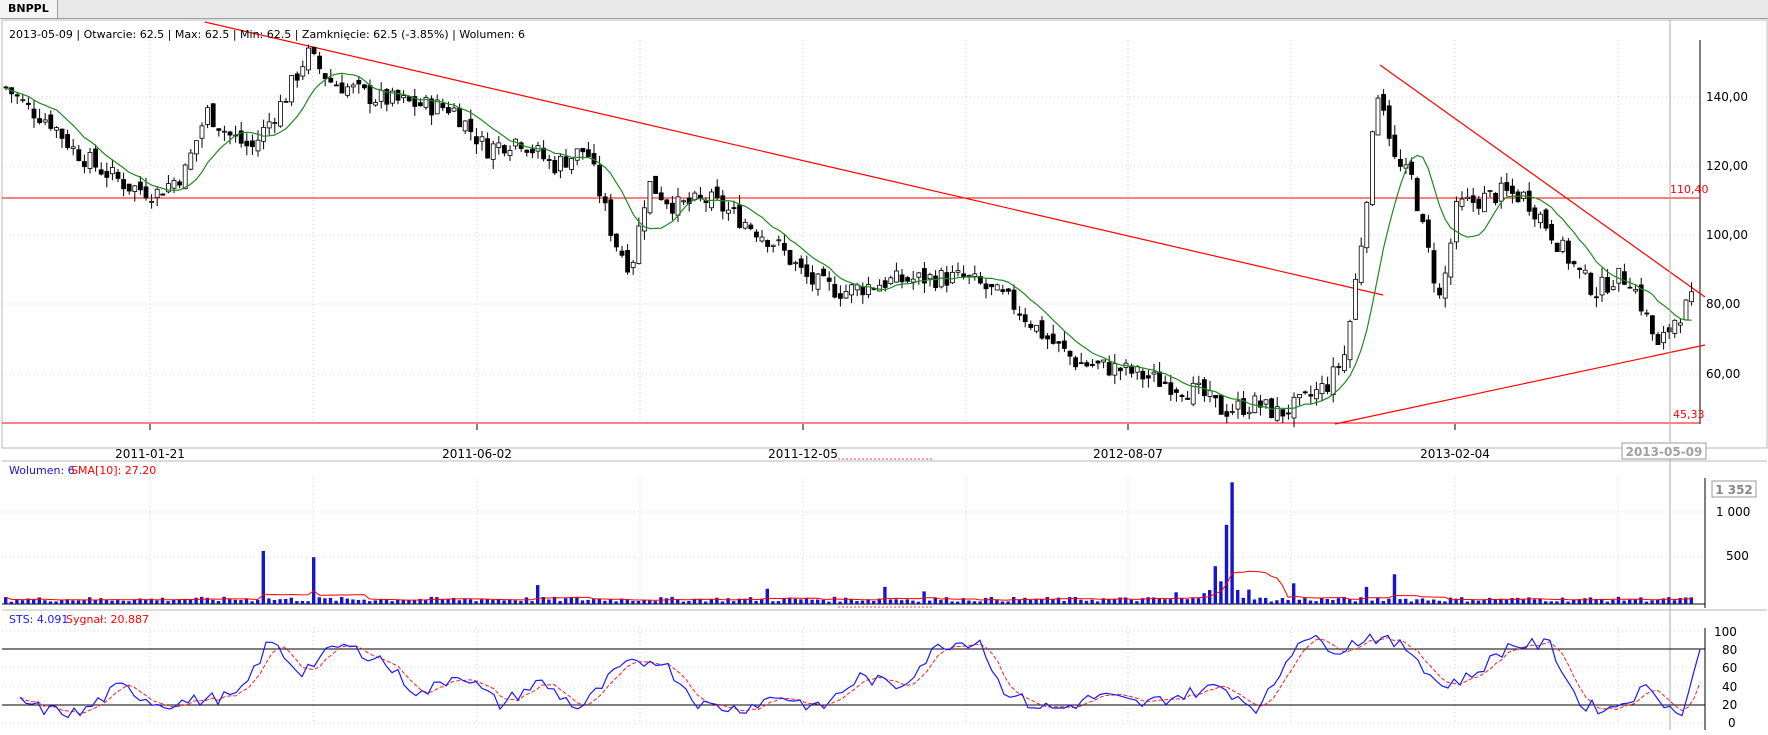  I want to click on trend-line-support-up, so click(1520, 384).